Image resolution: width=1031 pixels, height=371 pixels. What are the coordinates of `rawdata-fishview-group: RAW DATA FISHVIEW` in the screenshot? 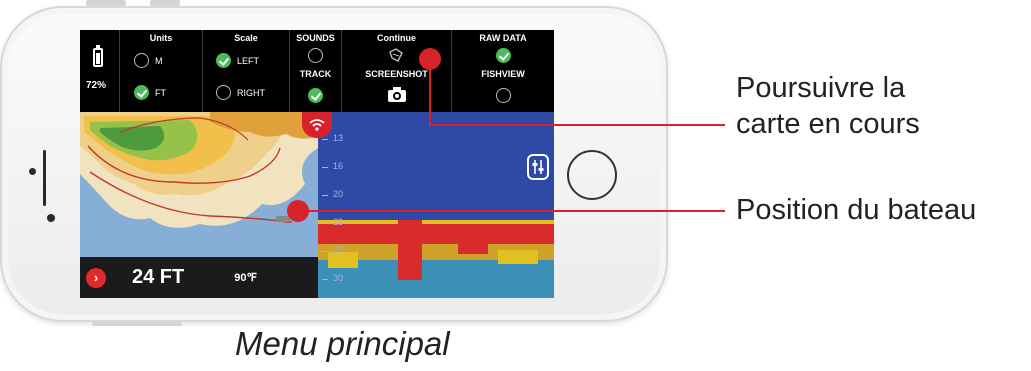 It's located at (503, 71).